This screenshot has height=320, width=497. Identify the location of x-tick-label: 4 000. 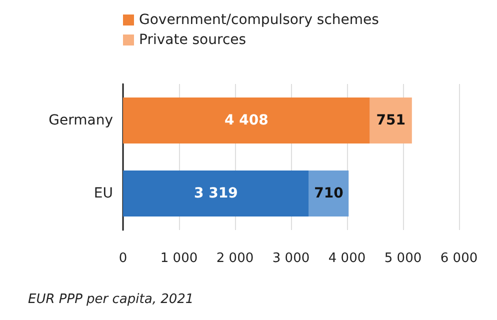
(347, 258).